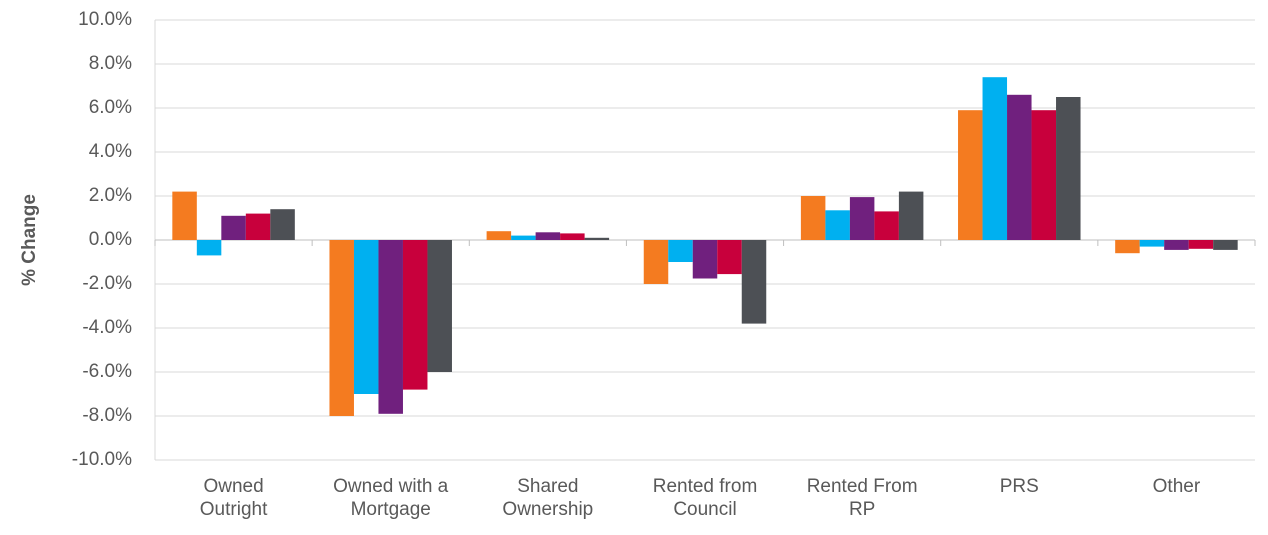 This screenshot has height=535, width=1268. What do you see at coordinates (107, 327) in the screenshot?
I see `y-tick-label: -4.0%` at bounding box center [107, 327].